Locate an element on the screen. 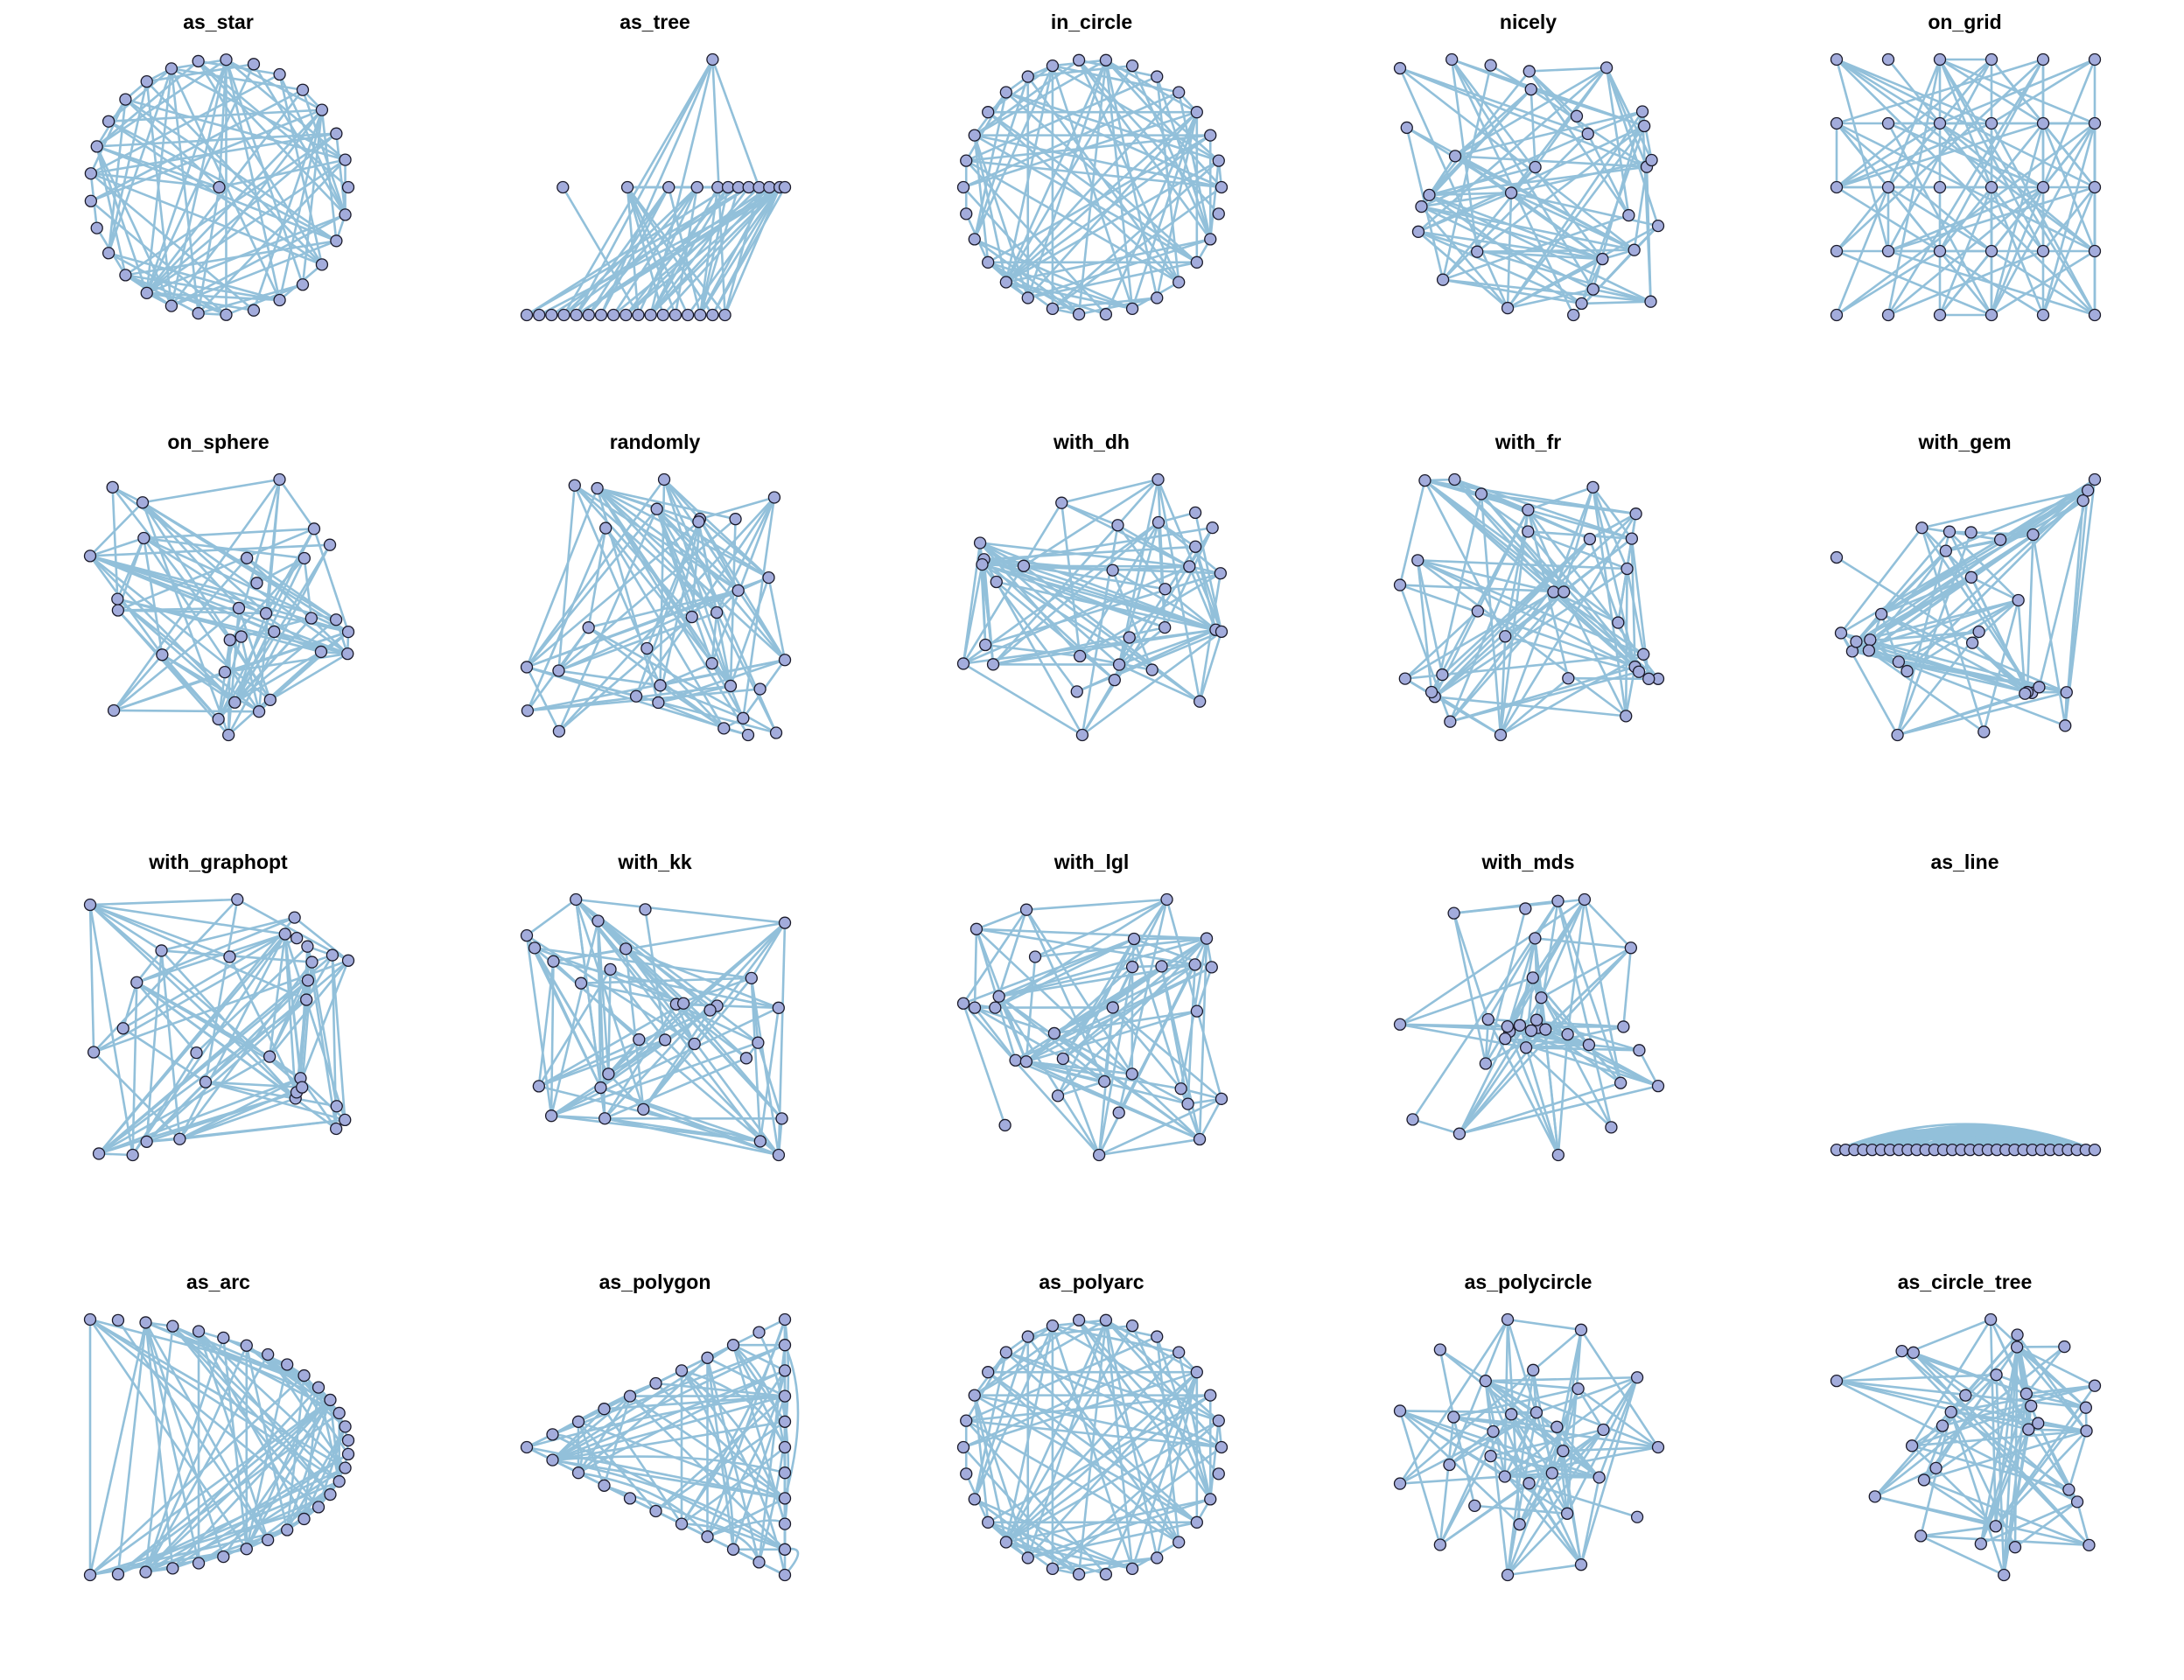 Image resolution: width=2184 pixels, height=1680 pixels. panel-title: randomly is located at coordinates (655, 441).